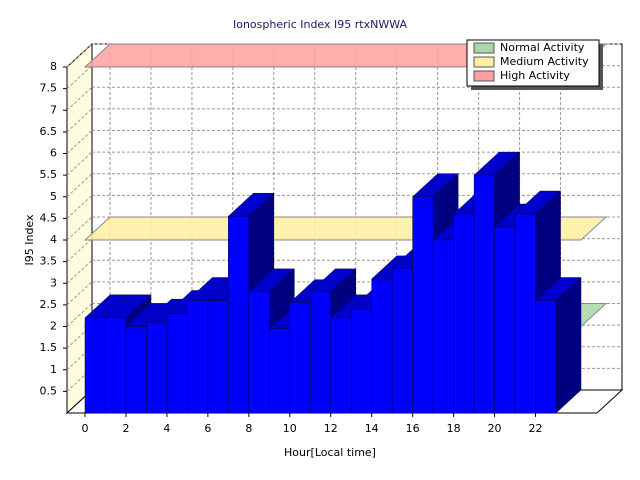 The width and height of the screenshot is (640, 480). What do you see at coordinates (331, 428) in the screenshot?
I see `x-tick-label: 12` at bounding box center [331, 428].